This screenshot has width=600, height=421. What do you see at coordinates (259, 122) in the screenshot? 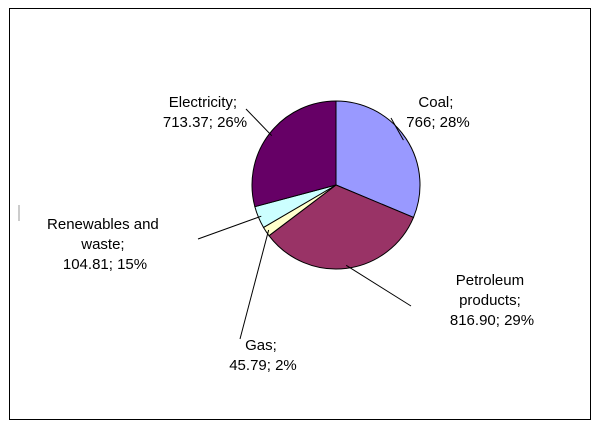
I see `leader-line-electricity` at bounding box center [259, 122].